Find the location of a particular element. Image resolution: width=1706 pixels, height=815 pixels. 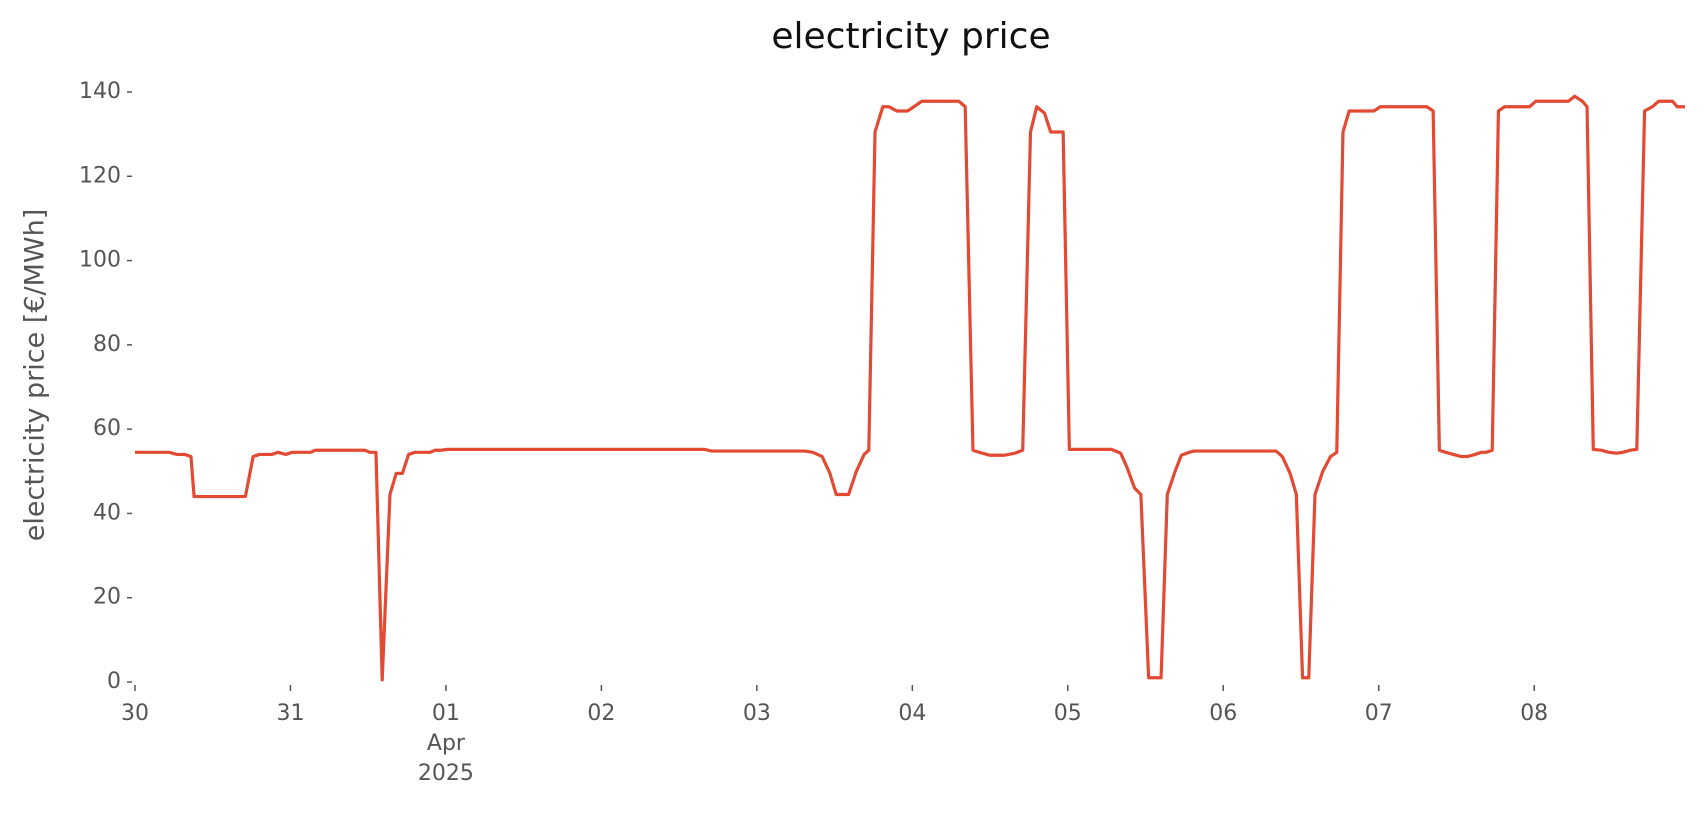

x-tick-label: 04 is located at coordinates (912, 713).